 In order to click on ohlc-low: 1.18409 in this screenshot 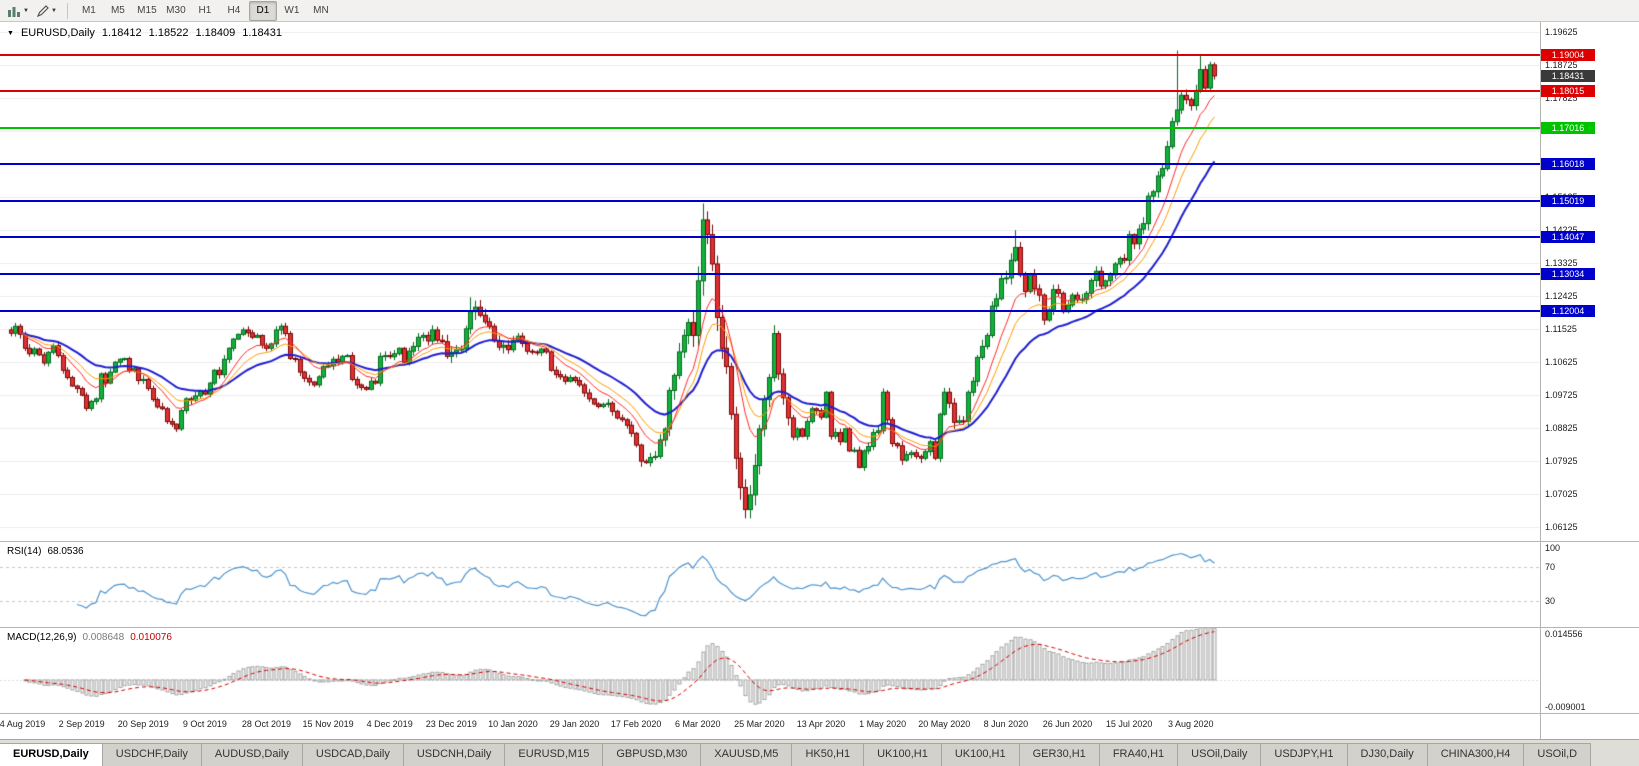, I will do `click(215, 33)`.